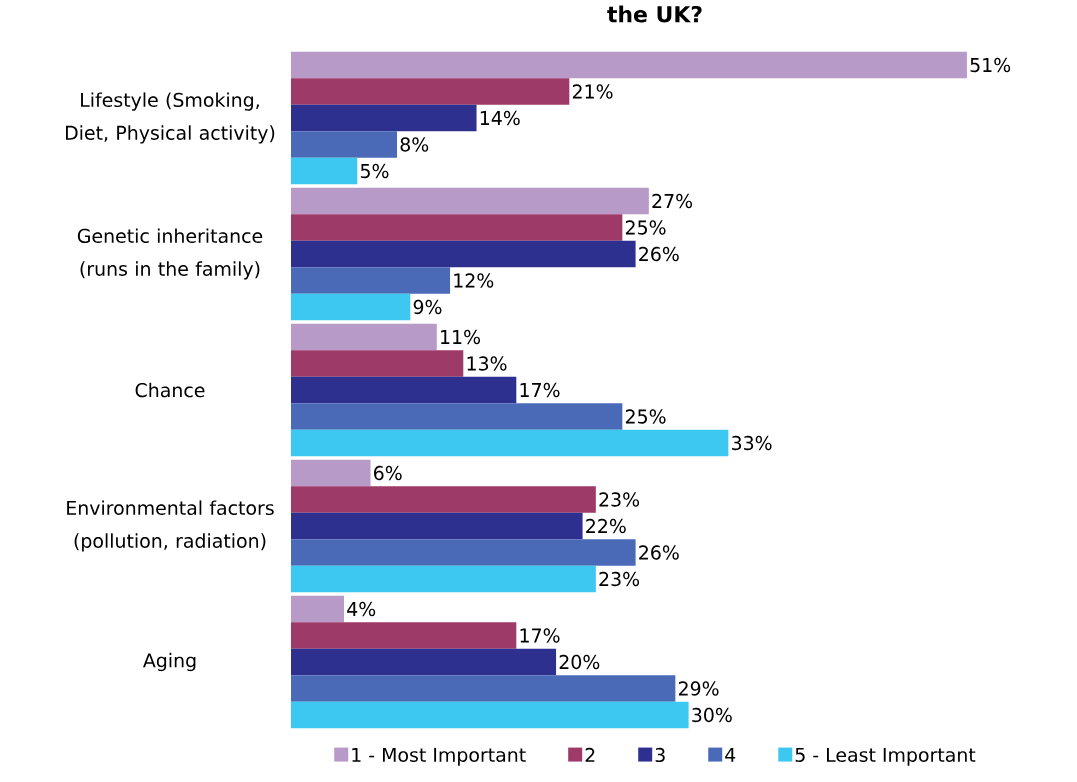 This screenshot has height=782, width=1077. What do you see at coordinates (487, 363) in the screenshot?
I see `data-label: 13%` at bounding box center [487, 363].